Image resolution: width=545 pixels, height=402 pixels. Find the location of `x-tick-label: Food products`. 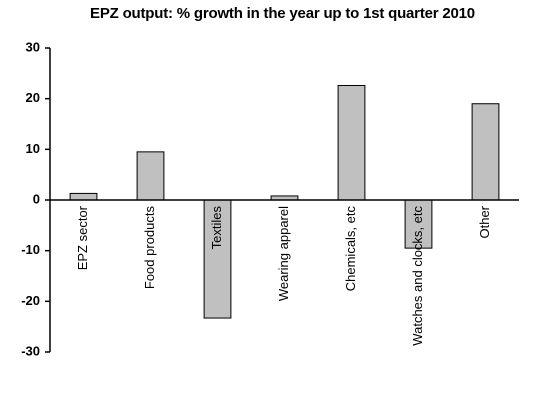

x-tick-label: Food products is located at coordinates (149, 248).